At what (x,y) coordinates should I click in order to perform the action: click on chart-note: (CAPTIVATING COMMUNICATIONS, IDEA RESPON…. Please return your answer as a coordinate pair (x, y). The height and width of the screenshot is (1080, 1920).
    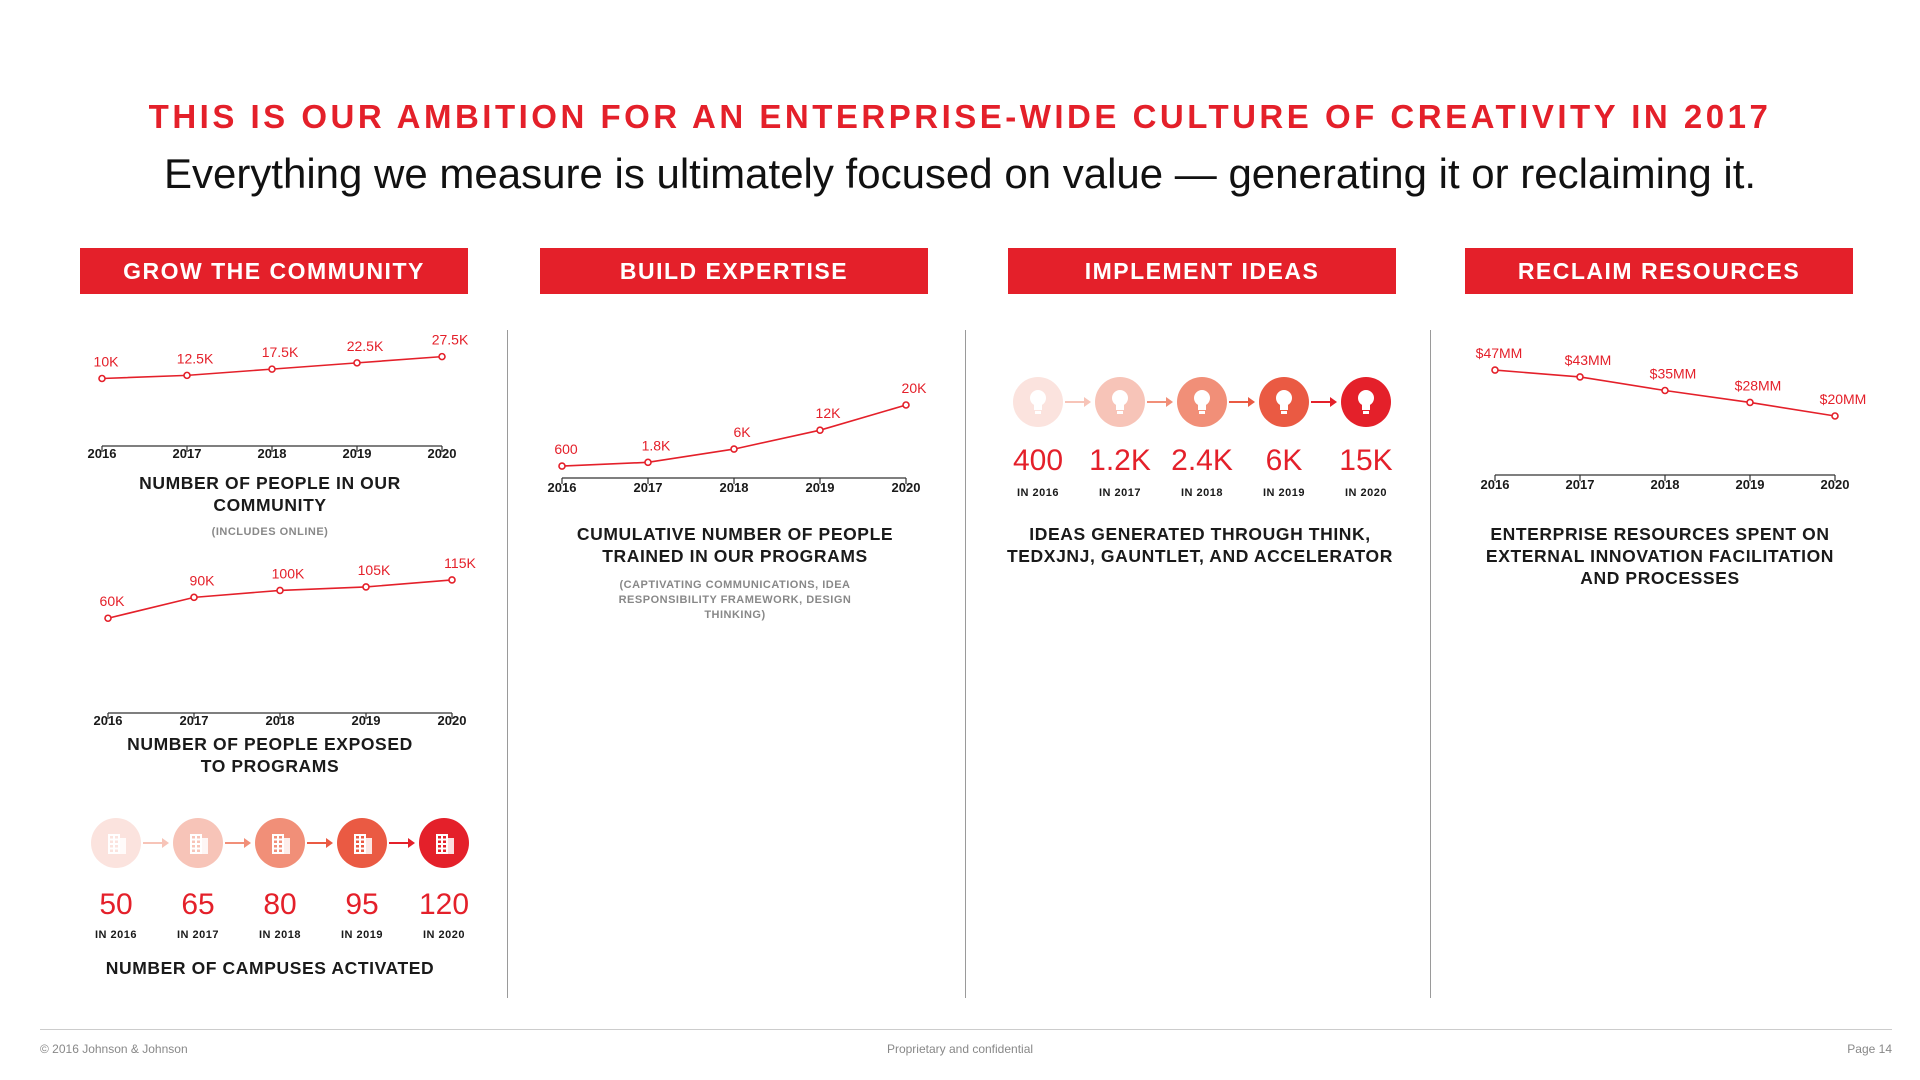
    Looking at the image, I should click on (735, 600).